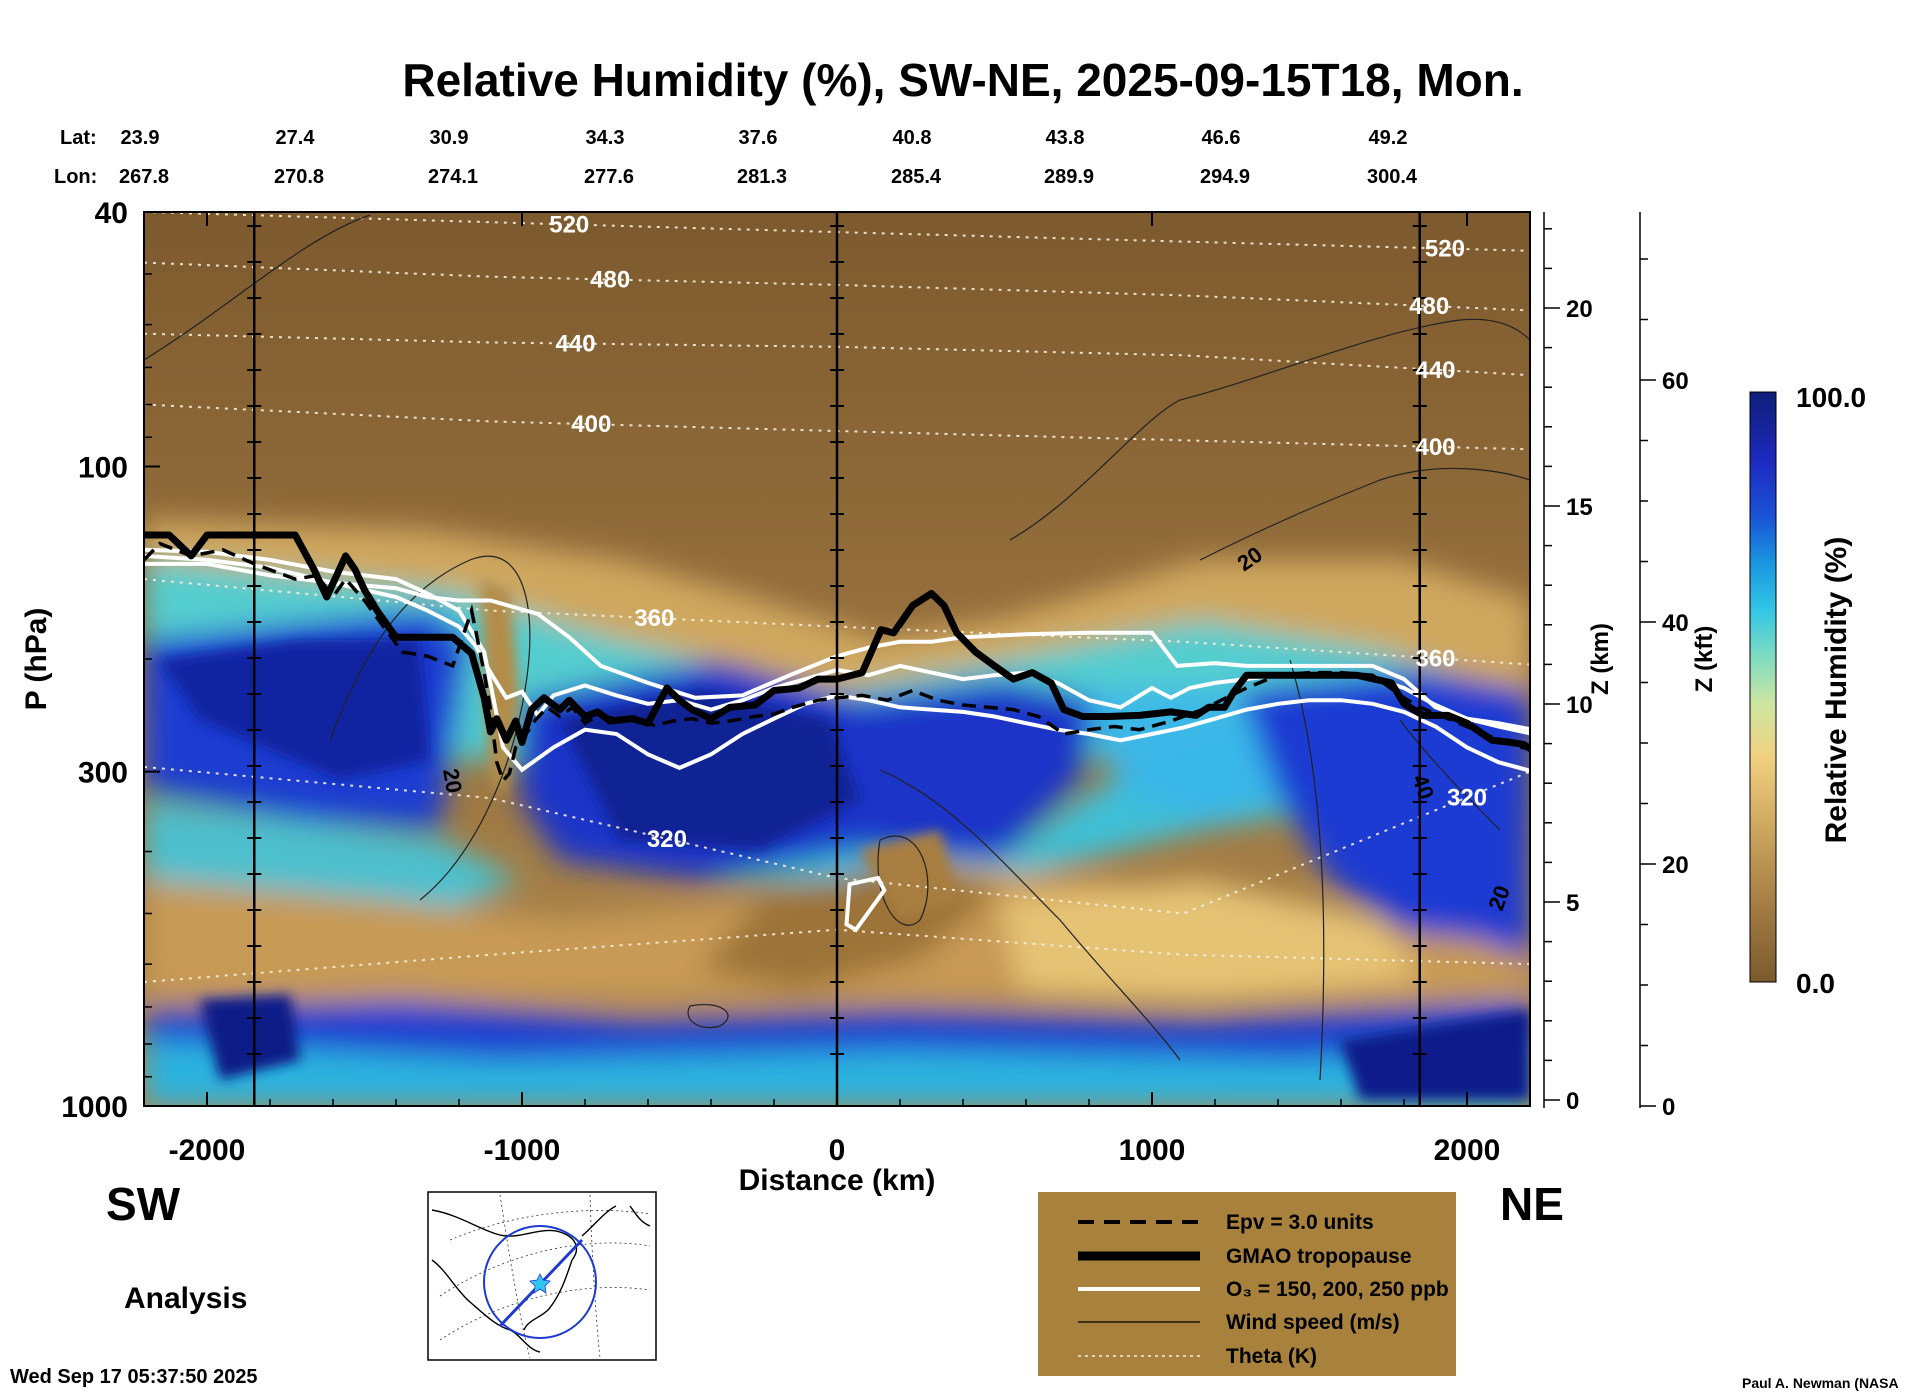 The image size is (1926, 1394). What do you see at coordinates (1579, 705) in the screenshot?
I see `z-tick-label: 10` at bounding box center [1579, 705].